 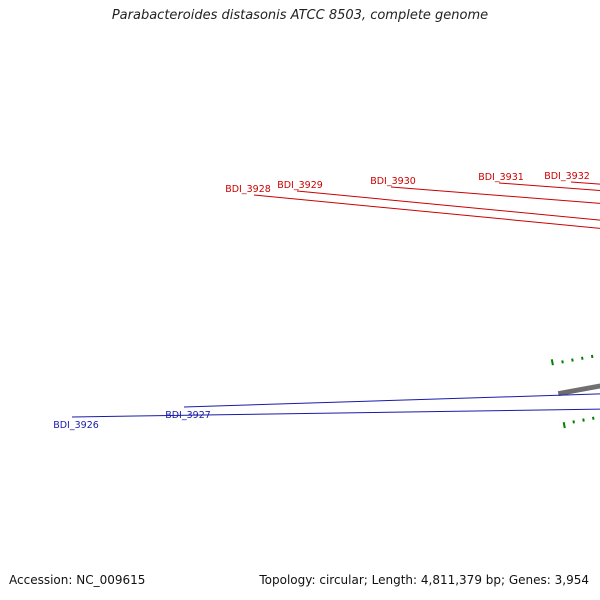 What do you see at coordinates (393, 181) in the screenshot?
I see `gene-label-bdi-3930: BDI_3930` at bounding box center [393, 181].